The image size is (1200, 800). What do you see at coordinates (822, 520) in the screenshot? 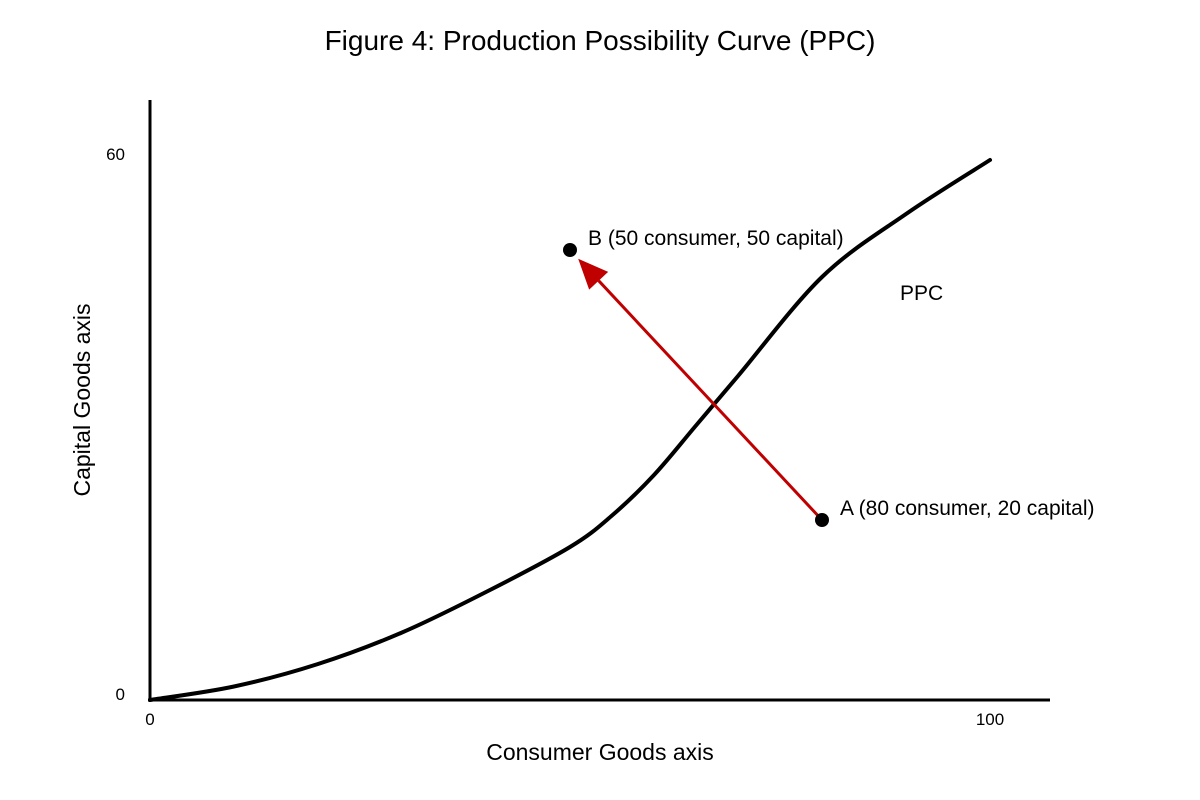
I see `point-a-marker` at bounding box center [822, 520].